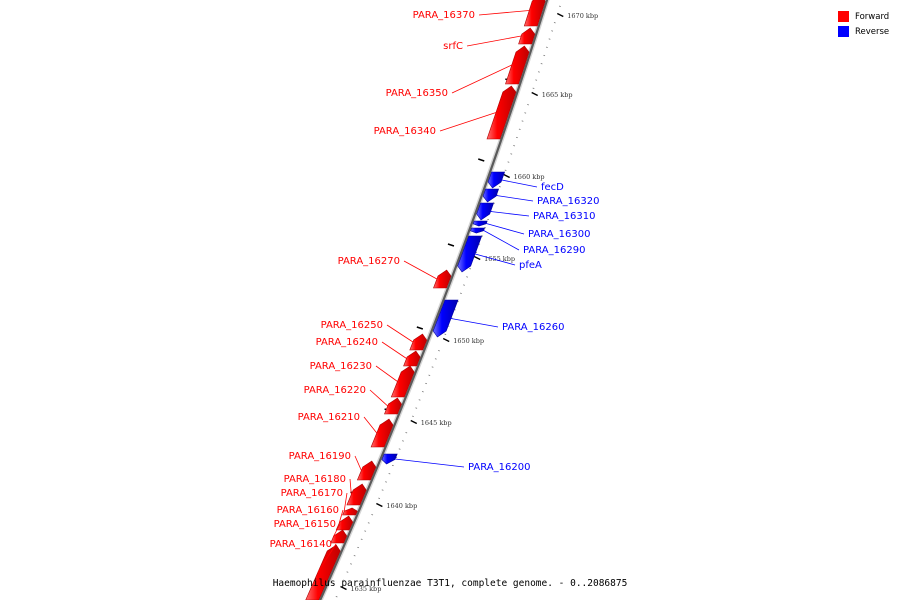 This screenshot has width=900, height=600. I want to click on gene-label: PARA_16180, so click(315, 479).